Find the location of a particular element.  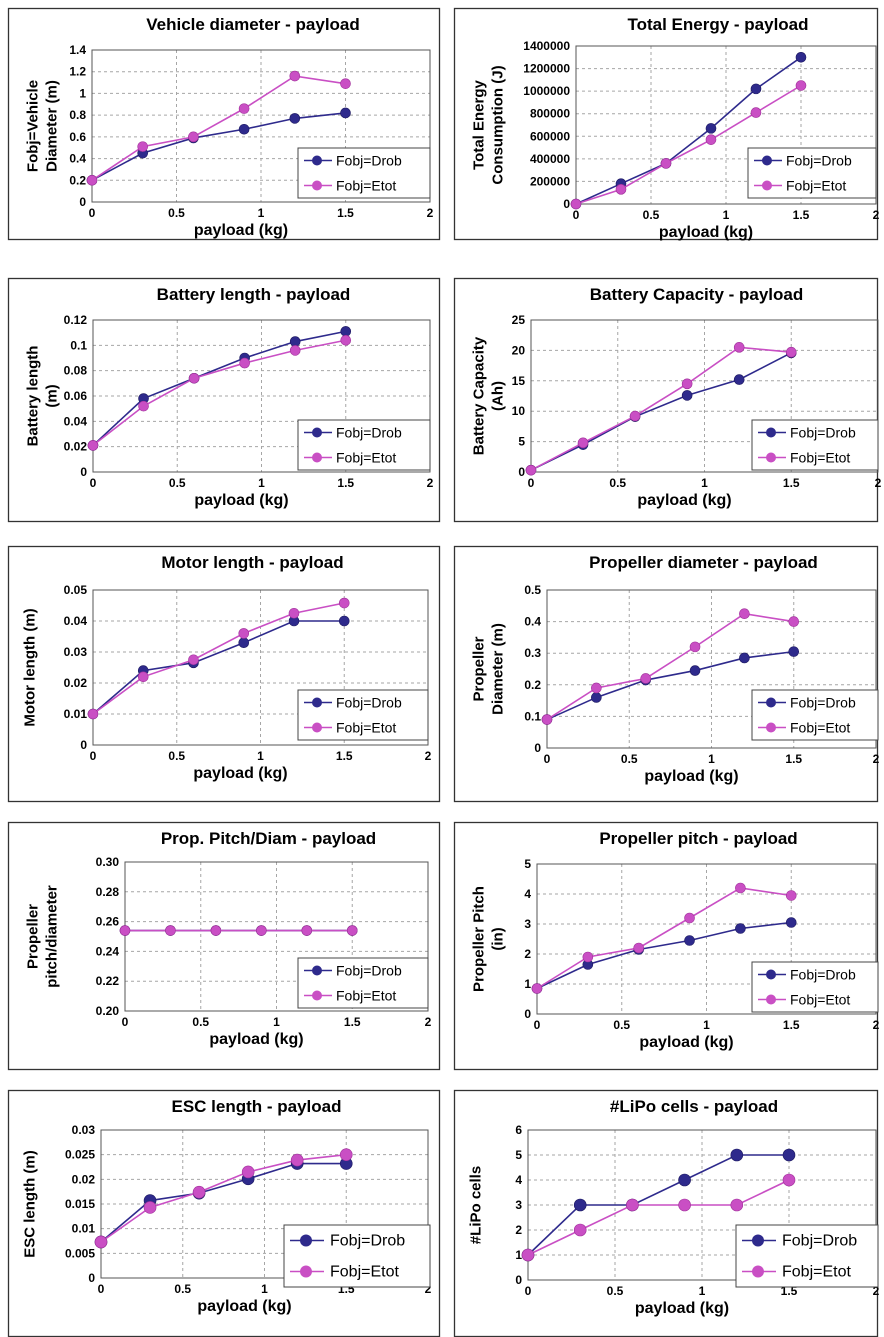

y-tick-label: 0.04 is located at coordinates (76, 421).